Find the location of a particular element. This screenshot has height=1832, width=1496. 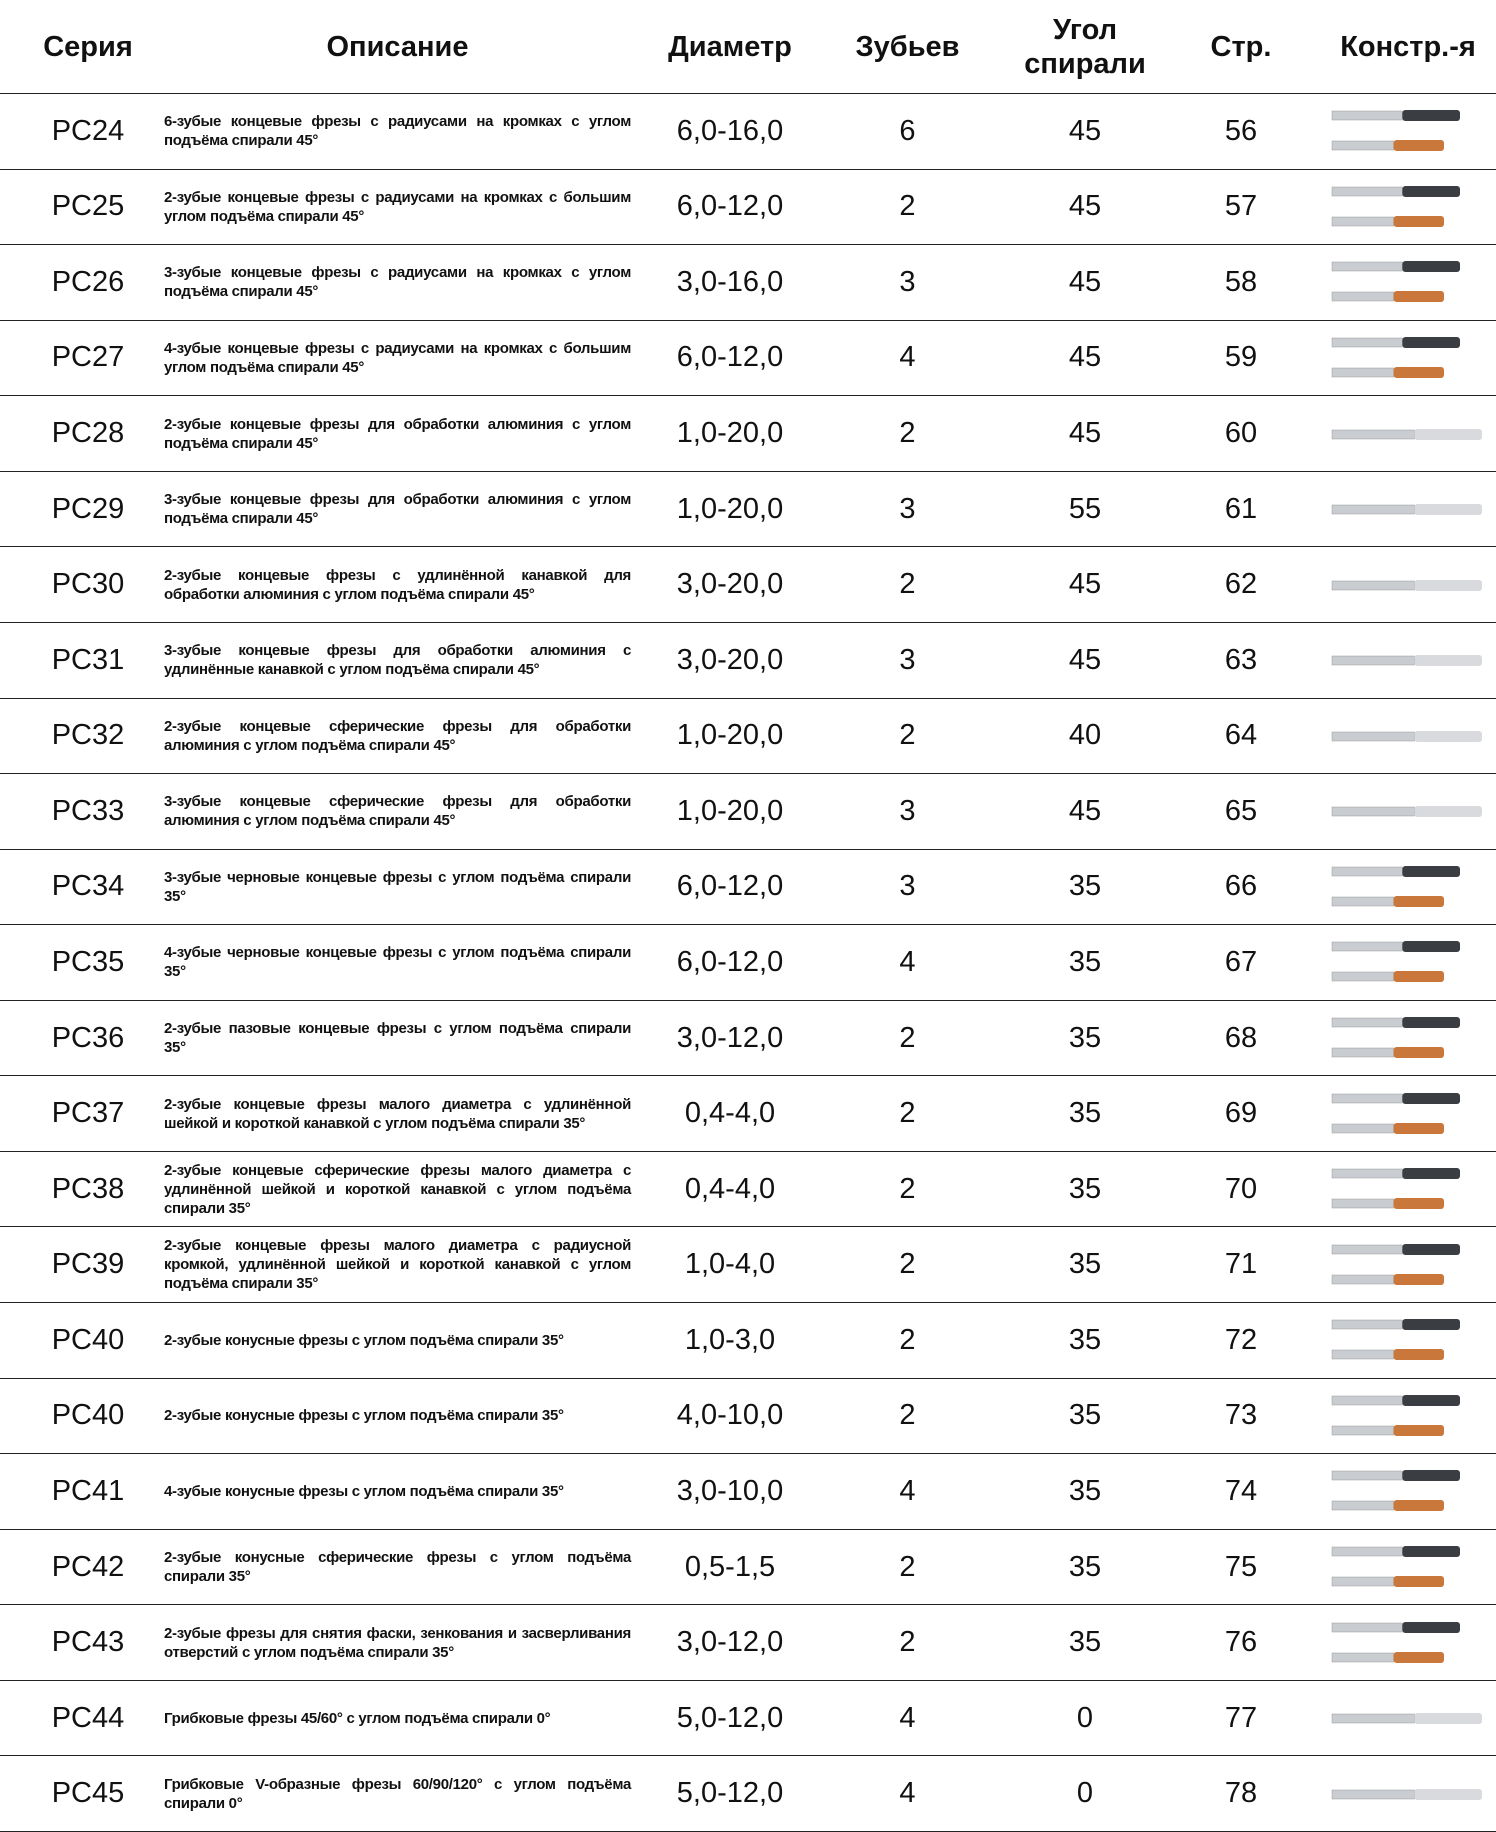

cell: 3,0-20,0 is located at coordinates (730, 659).